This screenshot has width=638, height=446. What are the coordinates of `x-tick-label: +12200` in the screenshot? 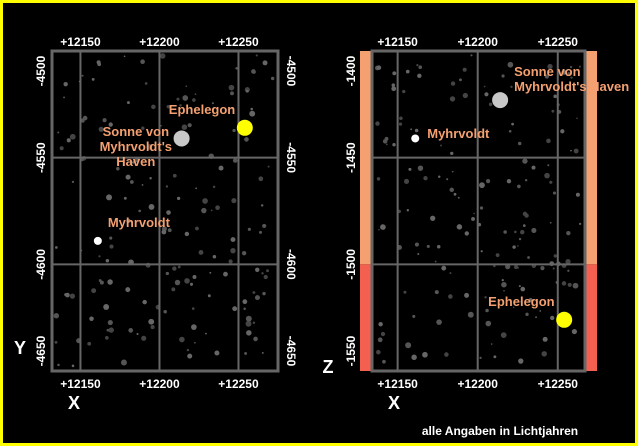 It's located at (478, 42).